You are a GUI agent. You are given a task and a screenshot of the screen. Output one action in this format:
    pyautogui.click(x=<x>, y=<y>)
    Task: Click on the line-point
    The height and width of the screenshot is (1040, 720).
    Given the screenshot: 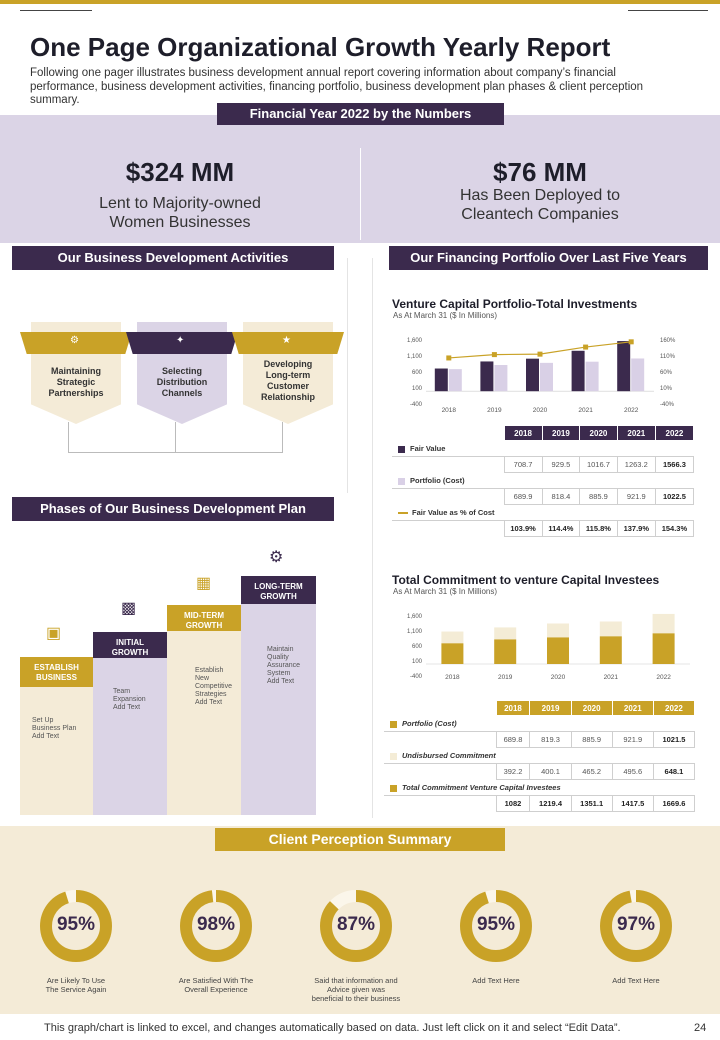 What is the action you would take?
    pyautogui.click(x=586, y=347)
    